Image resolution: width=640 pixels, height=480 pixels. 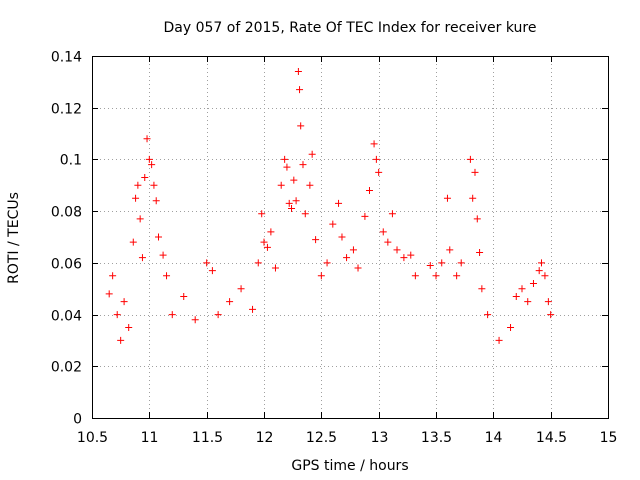 What do you see at coordinates (71, 161) in the screenshot?
I see `y-tick-label: 0.1` at bounding box center [71, 161].